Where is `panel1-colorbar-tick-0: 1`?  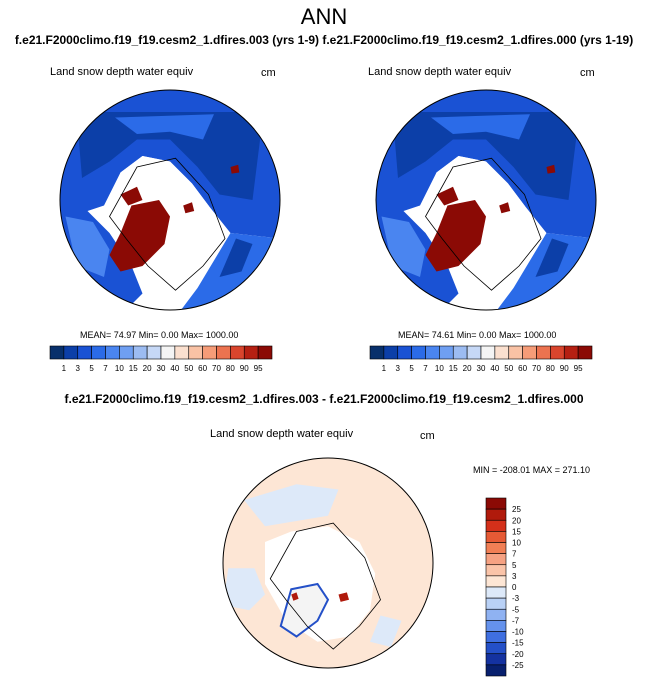 panel1-colorbar-tick-0: 1 is located at coordinates (64, 368).